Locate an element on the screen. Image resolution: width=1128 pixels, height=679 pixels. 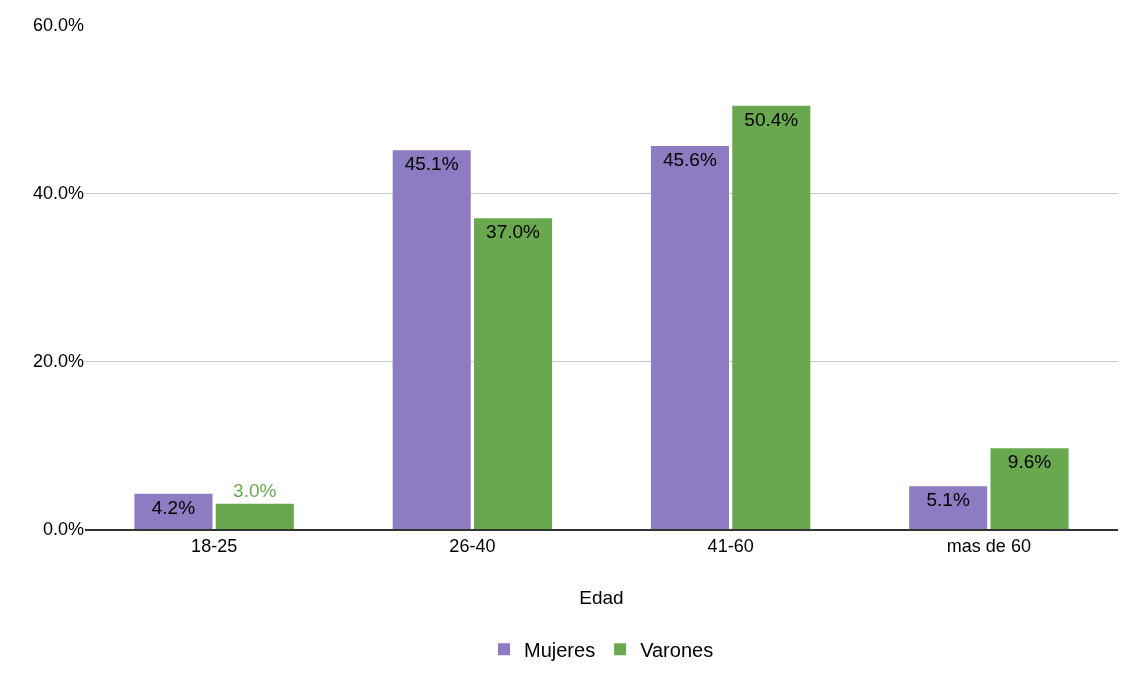
data-label: 9.6% is located at coordinates (1029, 462).